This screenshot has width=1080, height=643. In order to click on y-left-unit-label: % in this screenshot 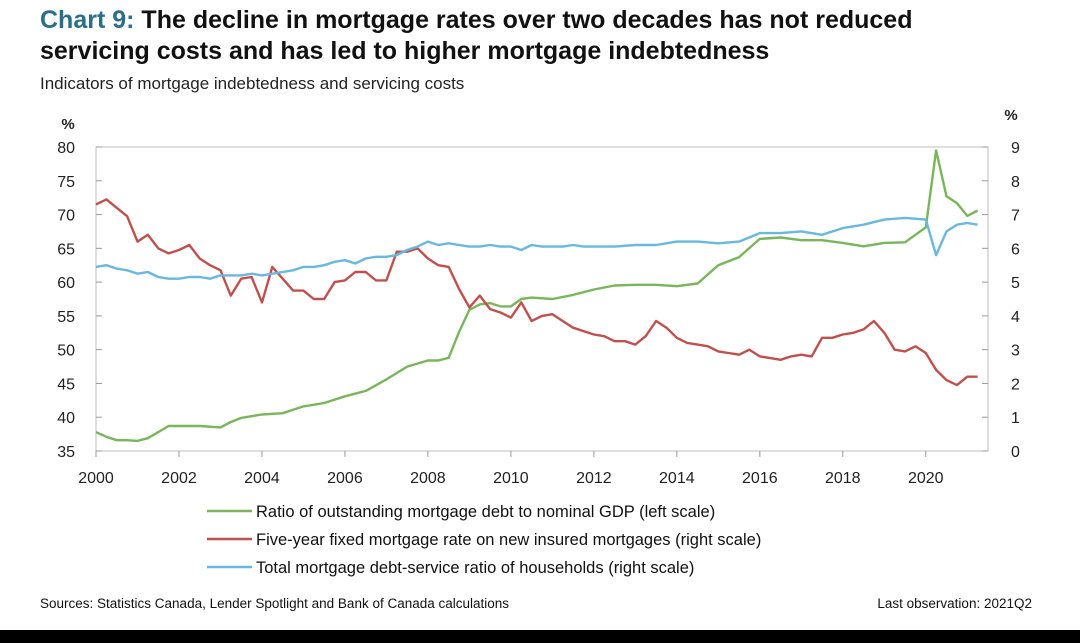, I will do `click(67, 124)`.